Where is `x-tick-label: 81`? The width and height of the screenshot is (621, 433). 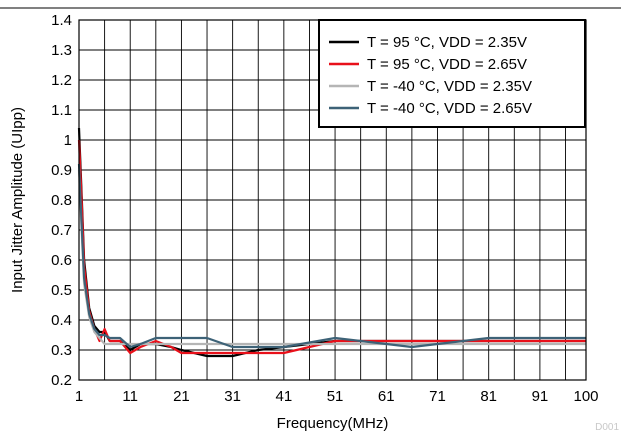
x-tick-label: 81 is located at coordinates (488, 396).